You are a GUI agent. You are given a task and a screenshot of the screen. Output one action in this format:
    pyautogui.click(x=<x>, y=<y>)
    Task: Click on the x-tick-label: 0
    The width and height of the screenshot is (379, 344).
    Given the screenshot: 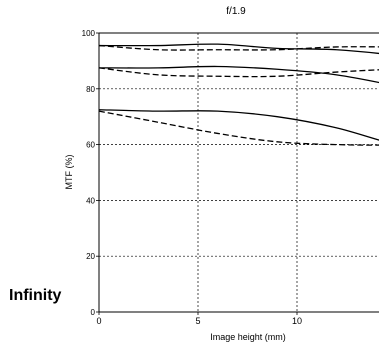 What is the action you would take?
    pyautogui.click(x=98, y=321)
    